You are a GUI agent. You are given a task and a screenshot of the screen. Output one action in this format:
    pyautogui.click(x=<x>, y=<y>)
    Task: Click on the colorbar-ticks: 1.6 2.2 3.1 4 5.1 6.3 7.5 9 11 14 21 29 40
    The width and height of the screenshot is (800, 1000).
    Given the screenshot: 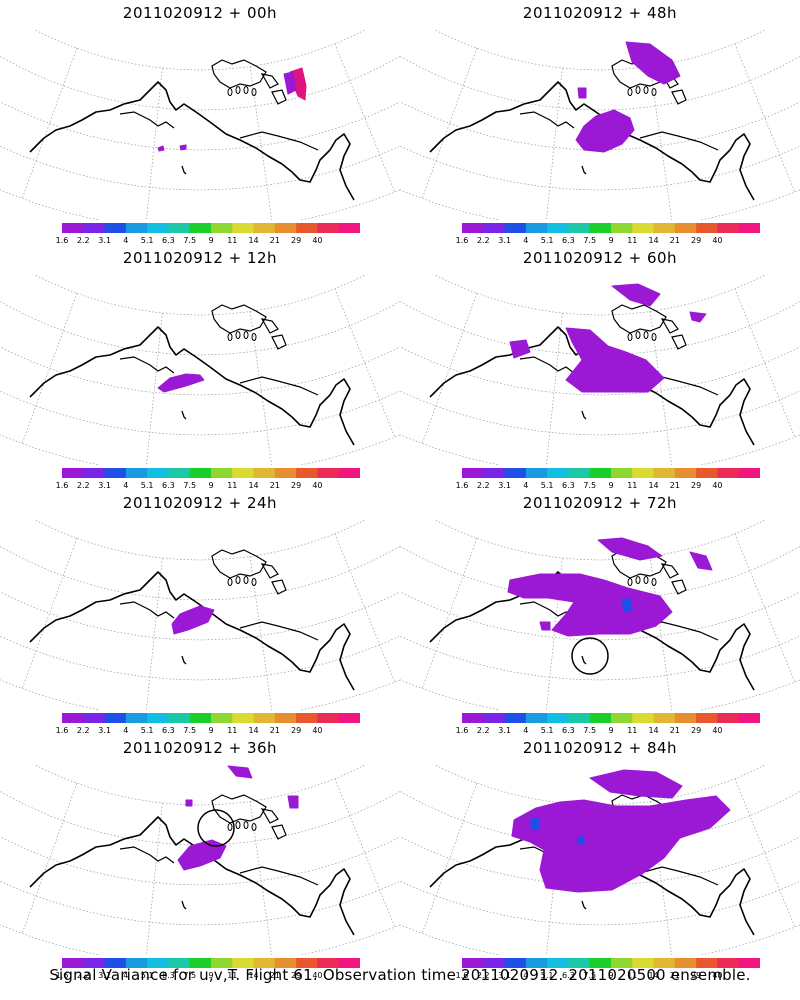 What is the action you would take?
    pyautogui.click(x=610, y=486)
    